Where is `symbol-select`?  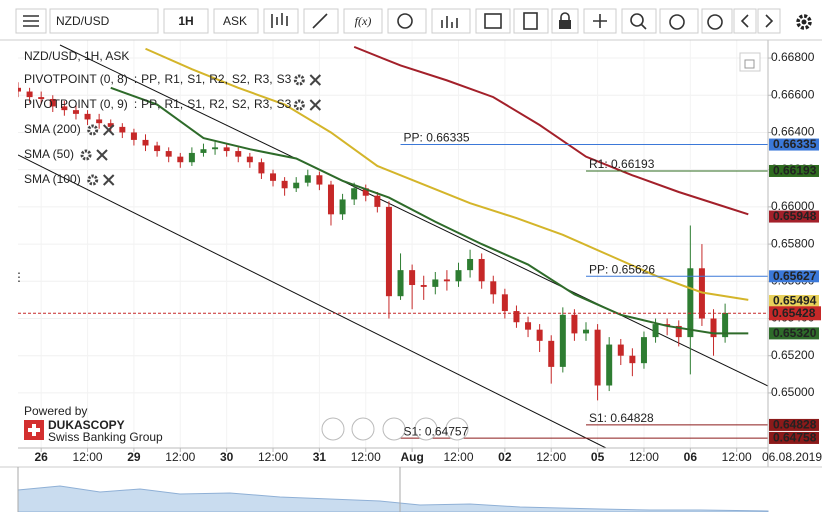
symbol-select is located at coordinates (104, 21).